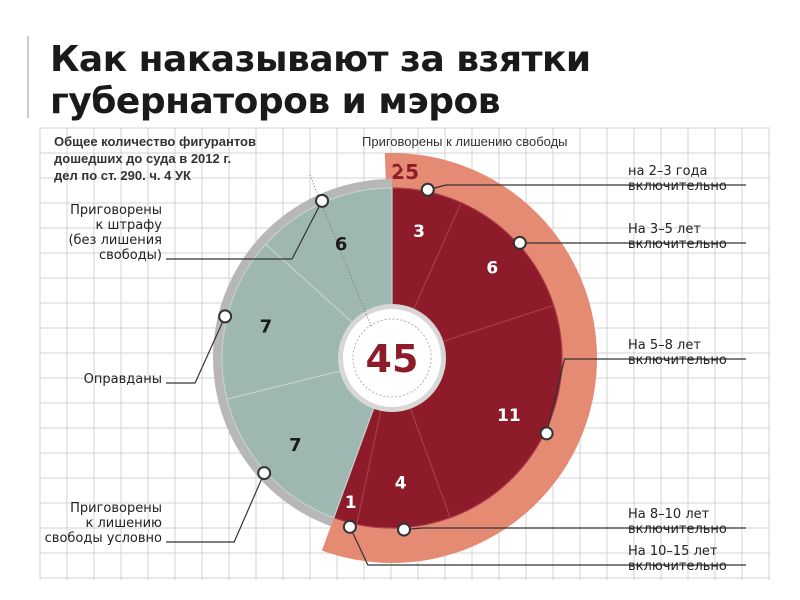 The width and height of the screenshot is (800, 600). Describe the element at coordinates (677, 237) in the screenshot. I see `slice-label-1: На 3–5 лет включительно` at that location.